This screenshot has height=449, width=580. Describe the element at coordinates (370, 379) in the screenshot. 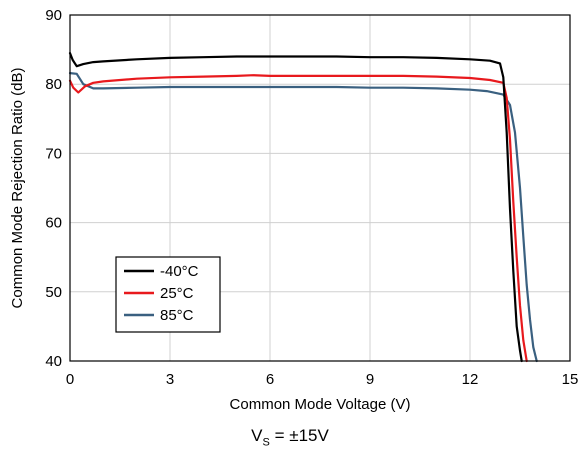

I see `x-tick-label: 9` at that location.